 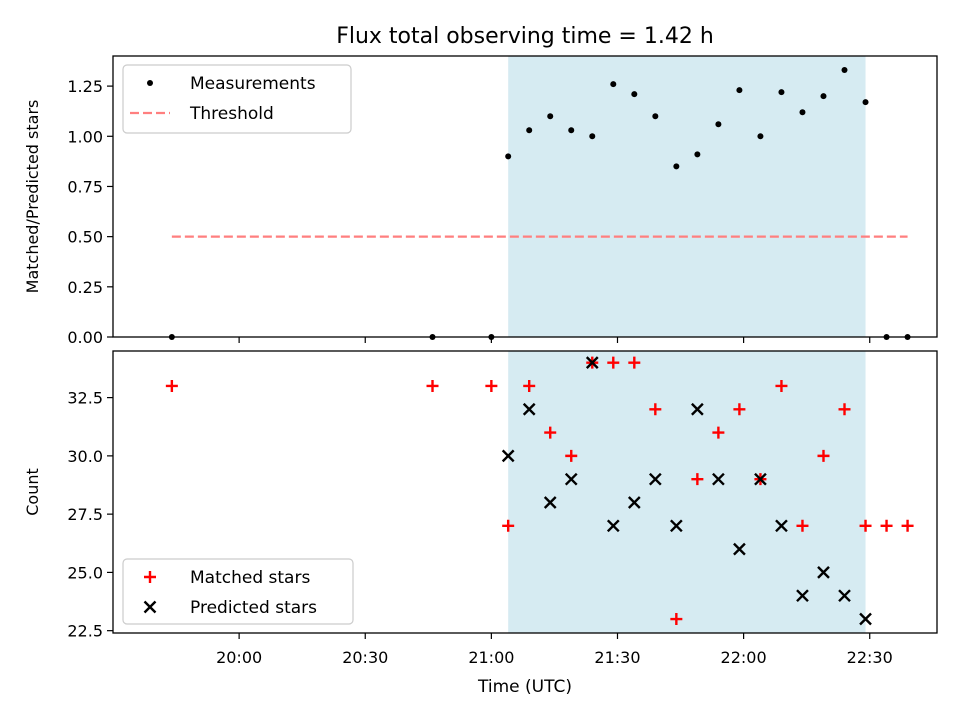 What do you see at coordinates (85, 86) in the screenshot?
I see `y-tick-label: 1.25` at bounding box center [85, 86].